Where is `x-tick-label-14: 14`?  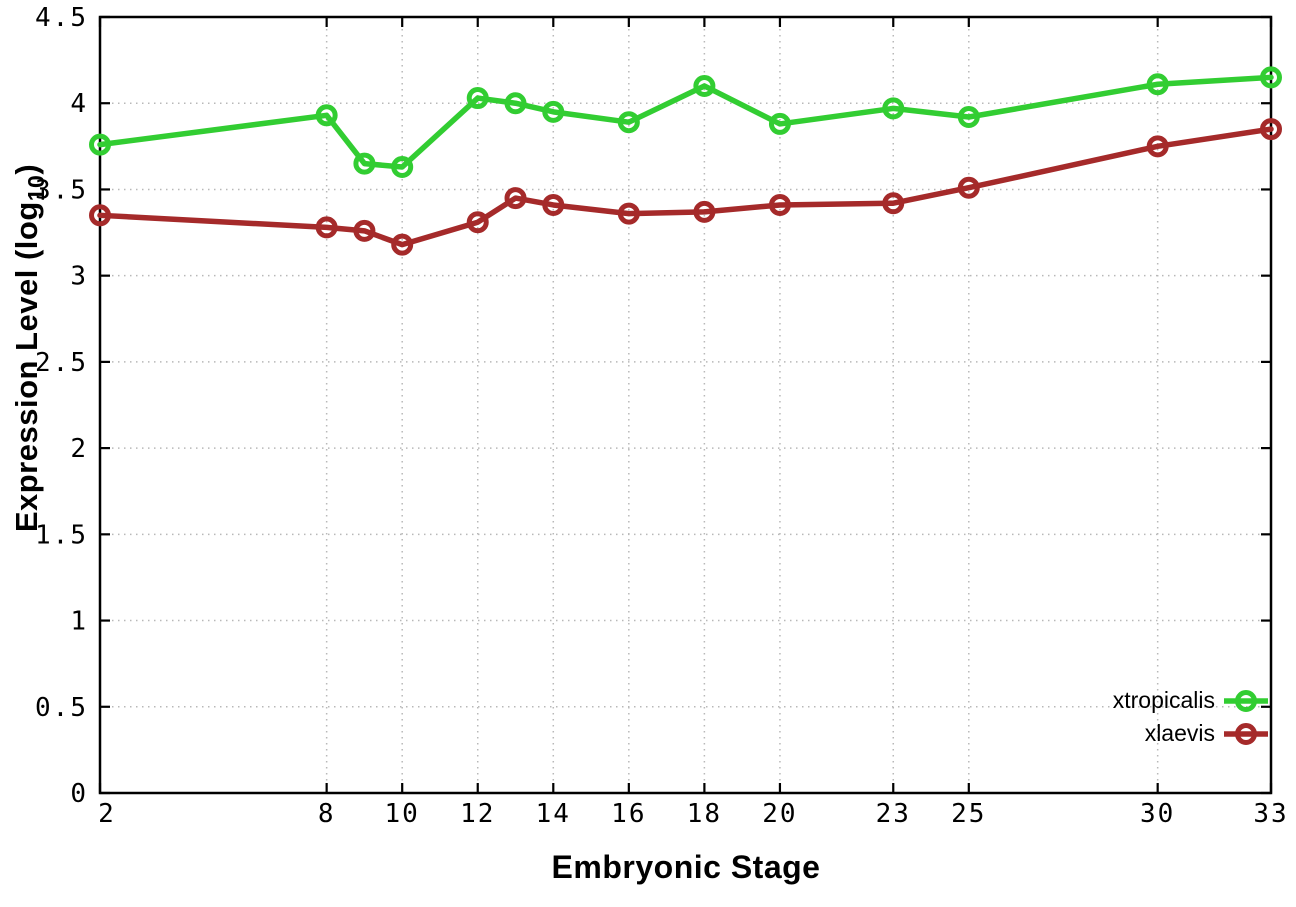 x-tick-label-14: 14 is located at coordinates (553, 814).